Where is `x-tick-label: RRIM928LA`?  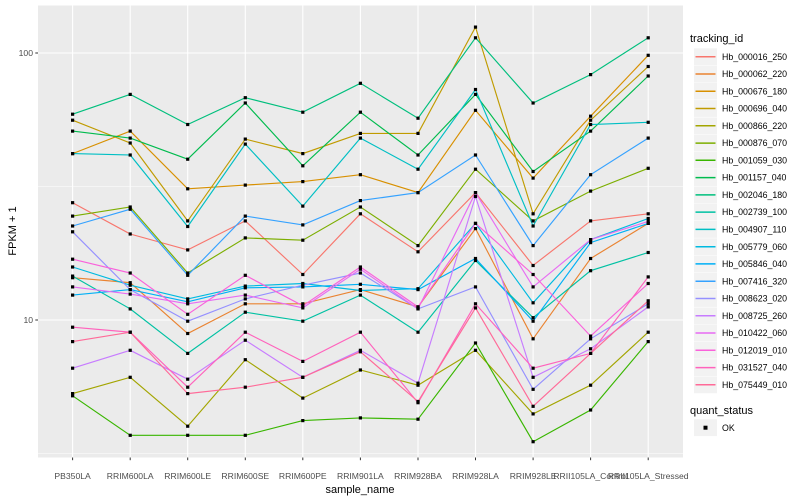
x-tick-label: RRIM928LA is located at coordinates (475, 476).